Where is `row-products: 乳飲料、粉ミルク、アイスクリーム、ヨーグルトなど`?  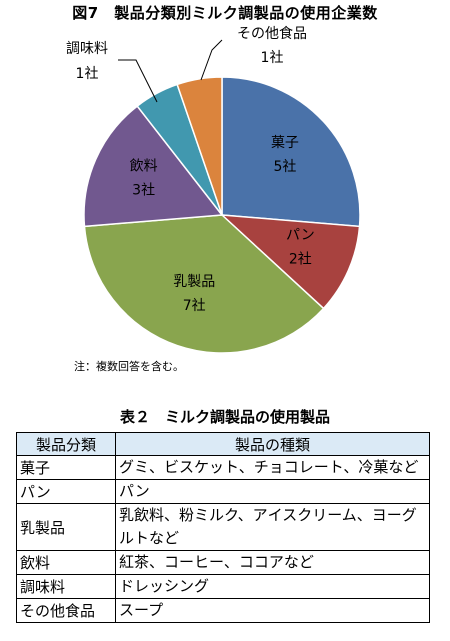
row-products: 乳飲料、粉ミルク、アイスクリーム、ヨーグルトなど is located at coordinates (272, 527).